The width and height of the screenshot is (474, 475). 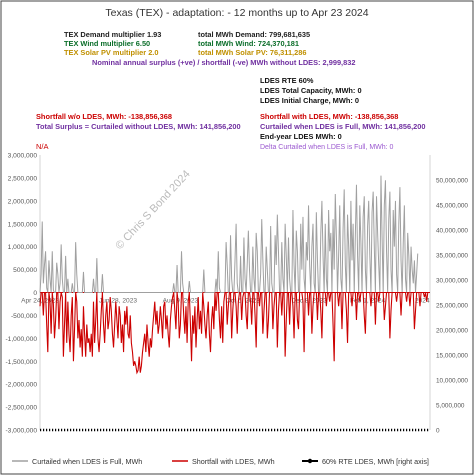 I want to click on left-tick-label: -2,500,000, so click(x=21, y=408).